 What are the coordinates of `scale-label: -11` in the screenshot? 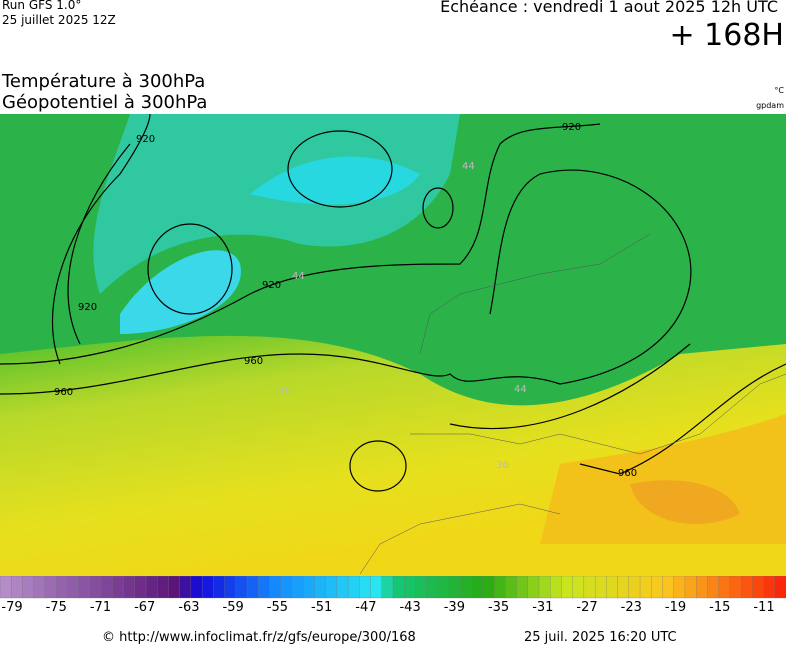 It's located at (764, 607).